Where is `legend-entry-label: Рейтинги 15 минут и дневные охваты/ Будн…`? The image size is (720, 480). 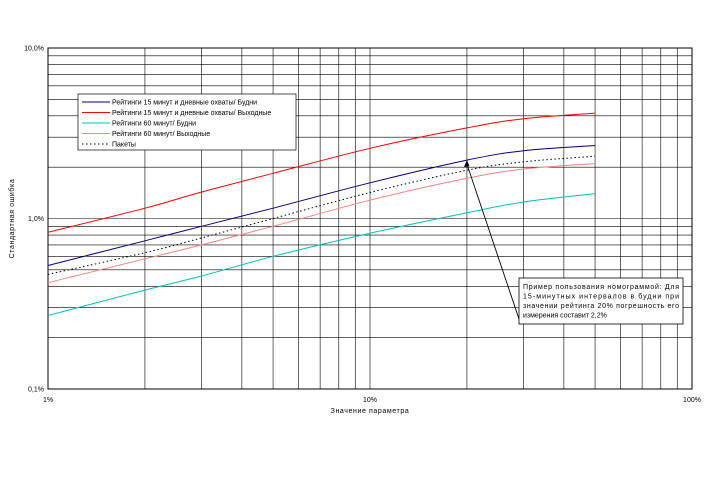 legend-entry-label: Рейтинги 15 минут и дневные охваты/ Будн… is located at coordinates (184, 103).